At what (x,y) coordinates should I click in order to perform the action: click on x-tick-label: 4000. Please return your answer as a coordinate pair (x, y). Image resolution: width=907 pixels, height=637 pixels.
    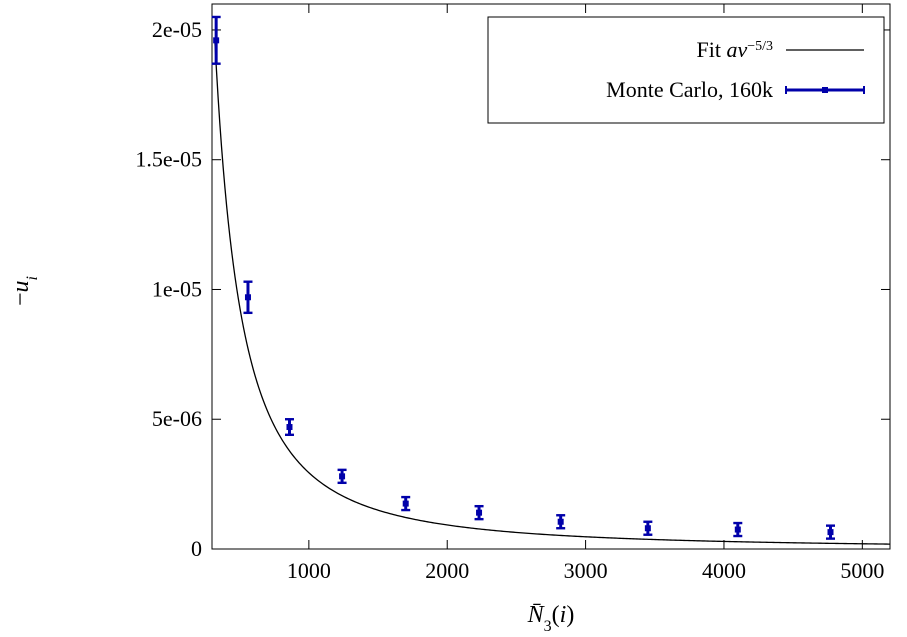
    Looking at the image, I should click on (724, 570).